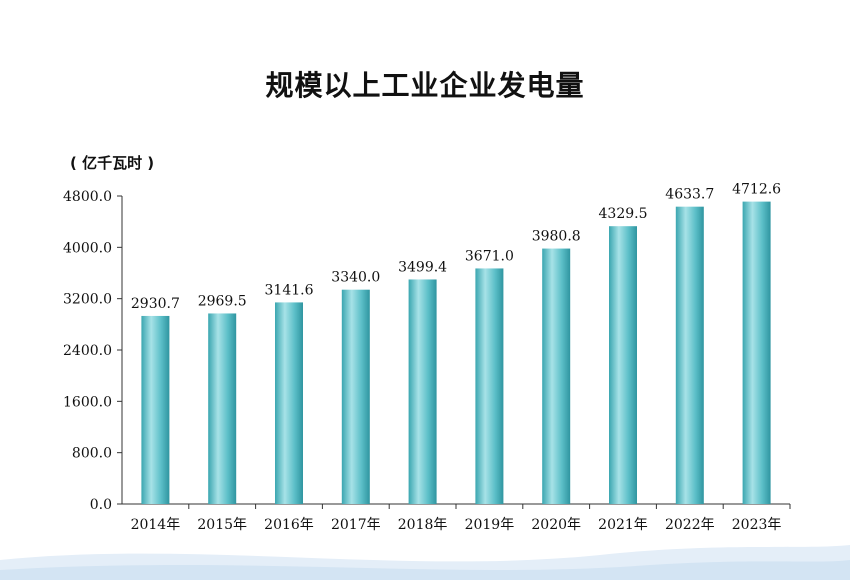 The image size is (850, 580). Describe the element at coordinates (690, 525) in the screenshot. I see `x-tick-label: 2022年` at that location.